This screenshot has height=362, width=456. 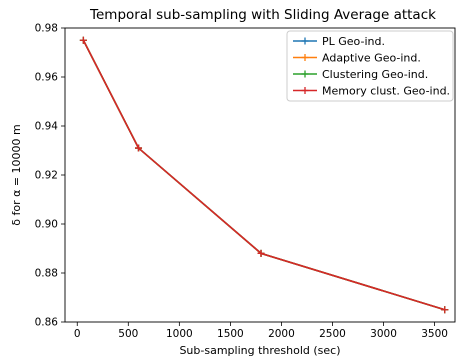 I want to click on y-tick-label: 0.88, so click(x=46, y=274).